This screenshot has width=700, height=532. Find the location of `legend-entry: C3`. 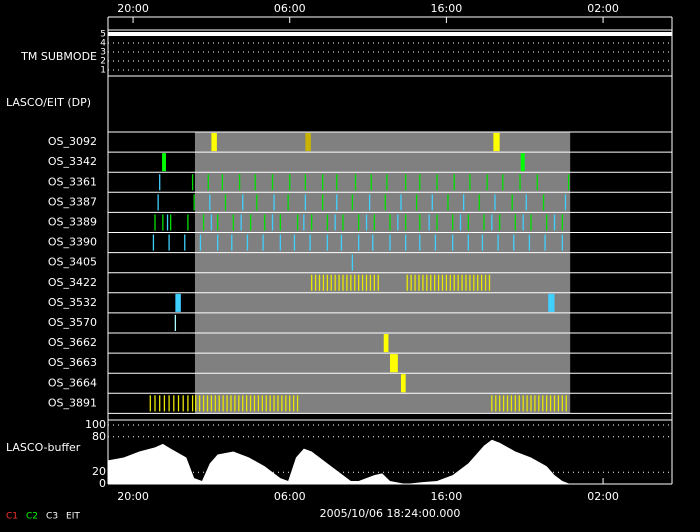

legend-entry: C3 is located at coordinates (52, 517).